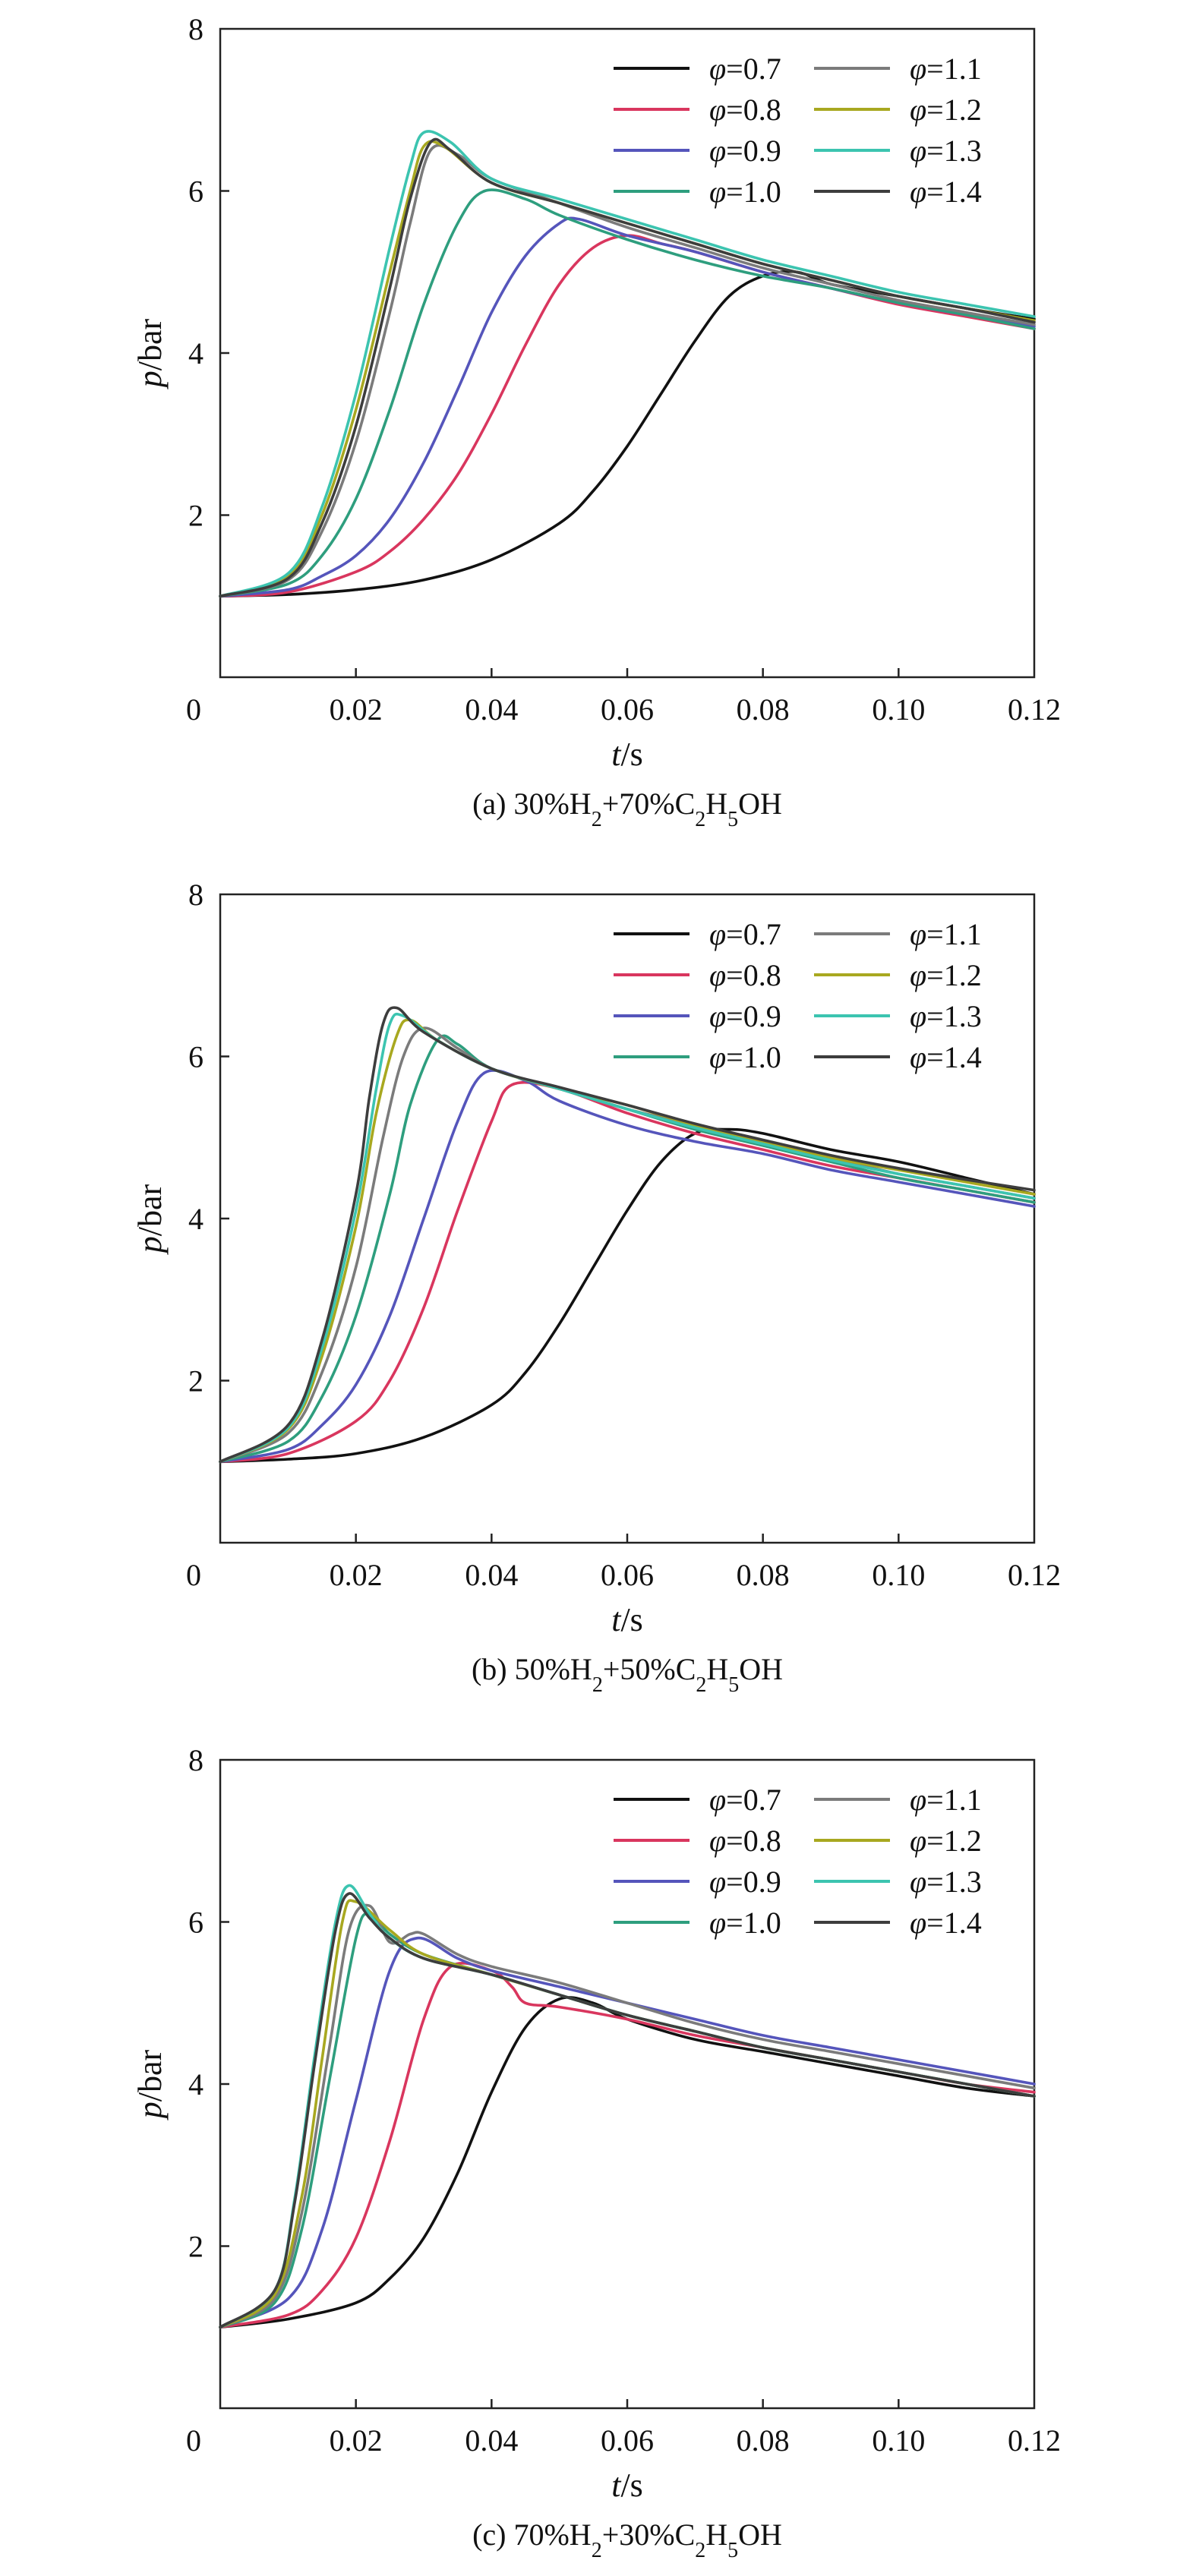 This screenshot has width=1196, height=2576. I want to click on panel-caption: (c) 70%H2+30%C2H5OH, so click(627, 2540).